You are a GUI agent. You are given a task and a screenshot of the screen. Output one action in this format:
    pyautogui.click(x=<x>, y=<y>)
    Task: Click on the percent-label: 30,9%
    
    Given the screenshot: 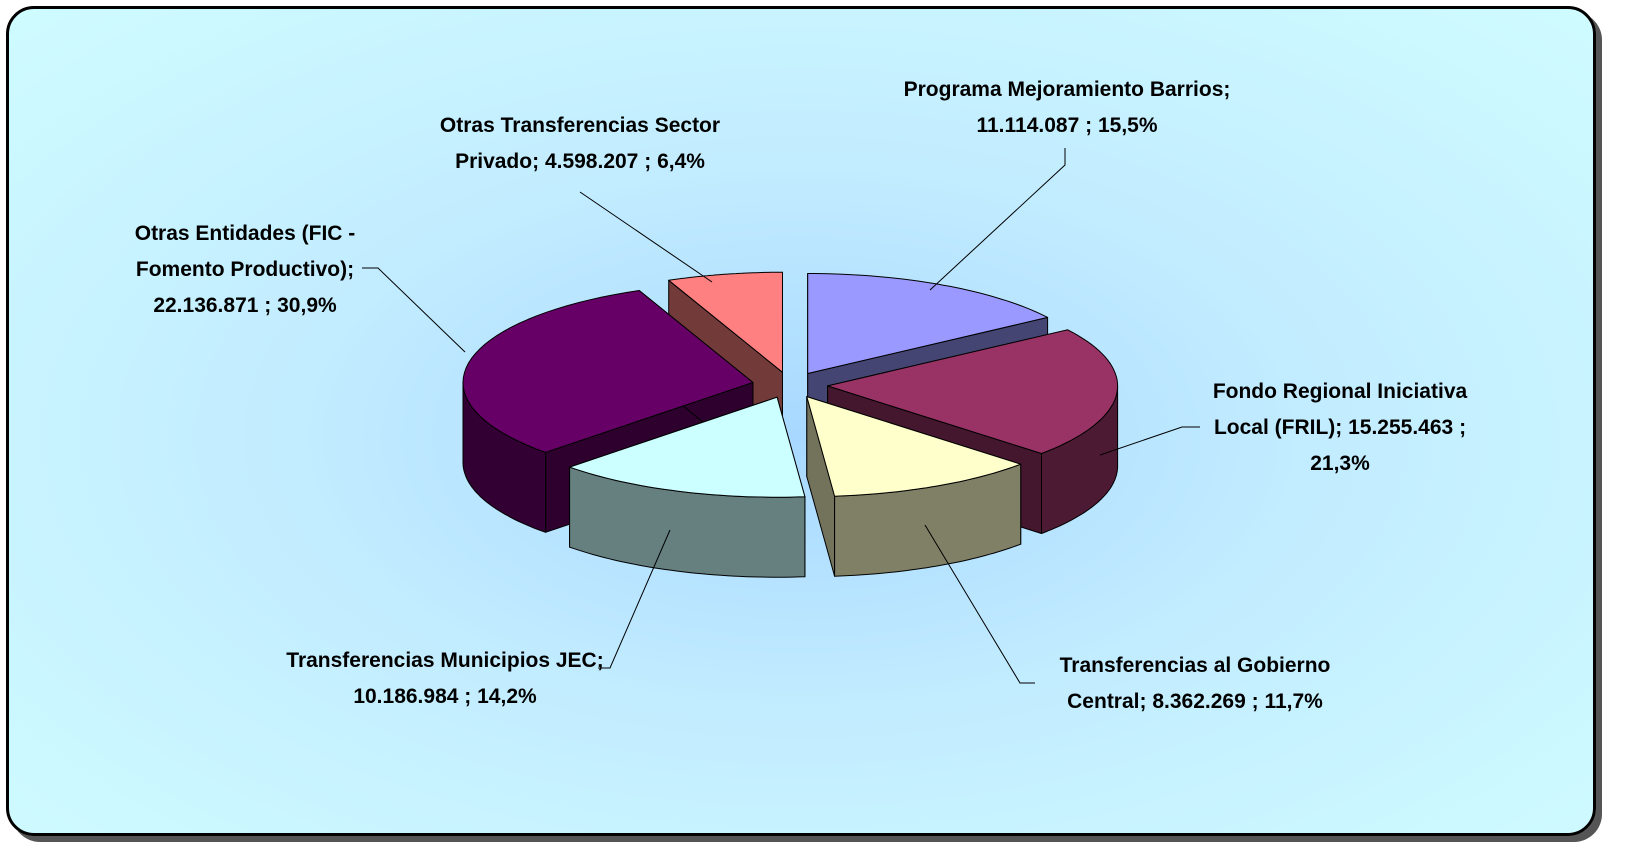 What is the action you would take?
    pyautogui.click(x=307, y=305)
    